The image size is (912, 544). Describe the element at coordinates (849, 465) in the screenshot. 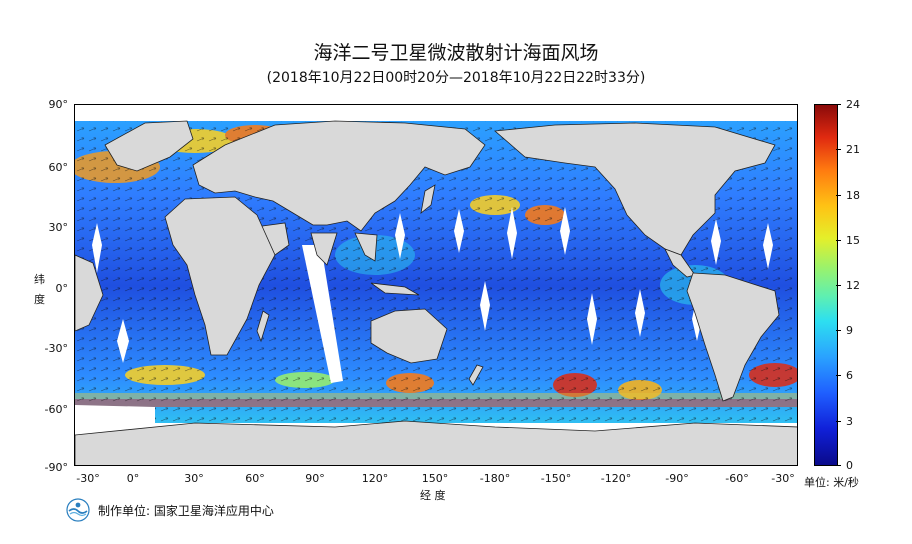

I see `colorbar-tick-label: 0` at that location.